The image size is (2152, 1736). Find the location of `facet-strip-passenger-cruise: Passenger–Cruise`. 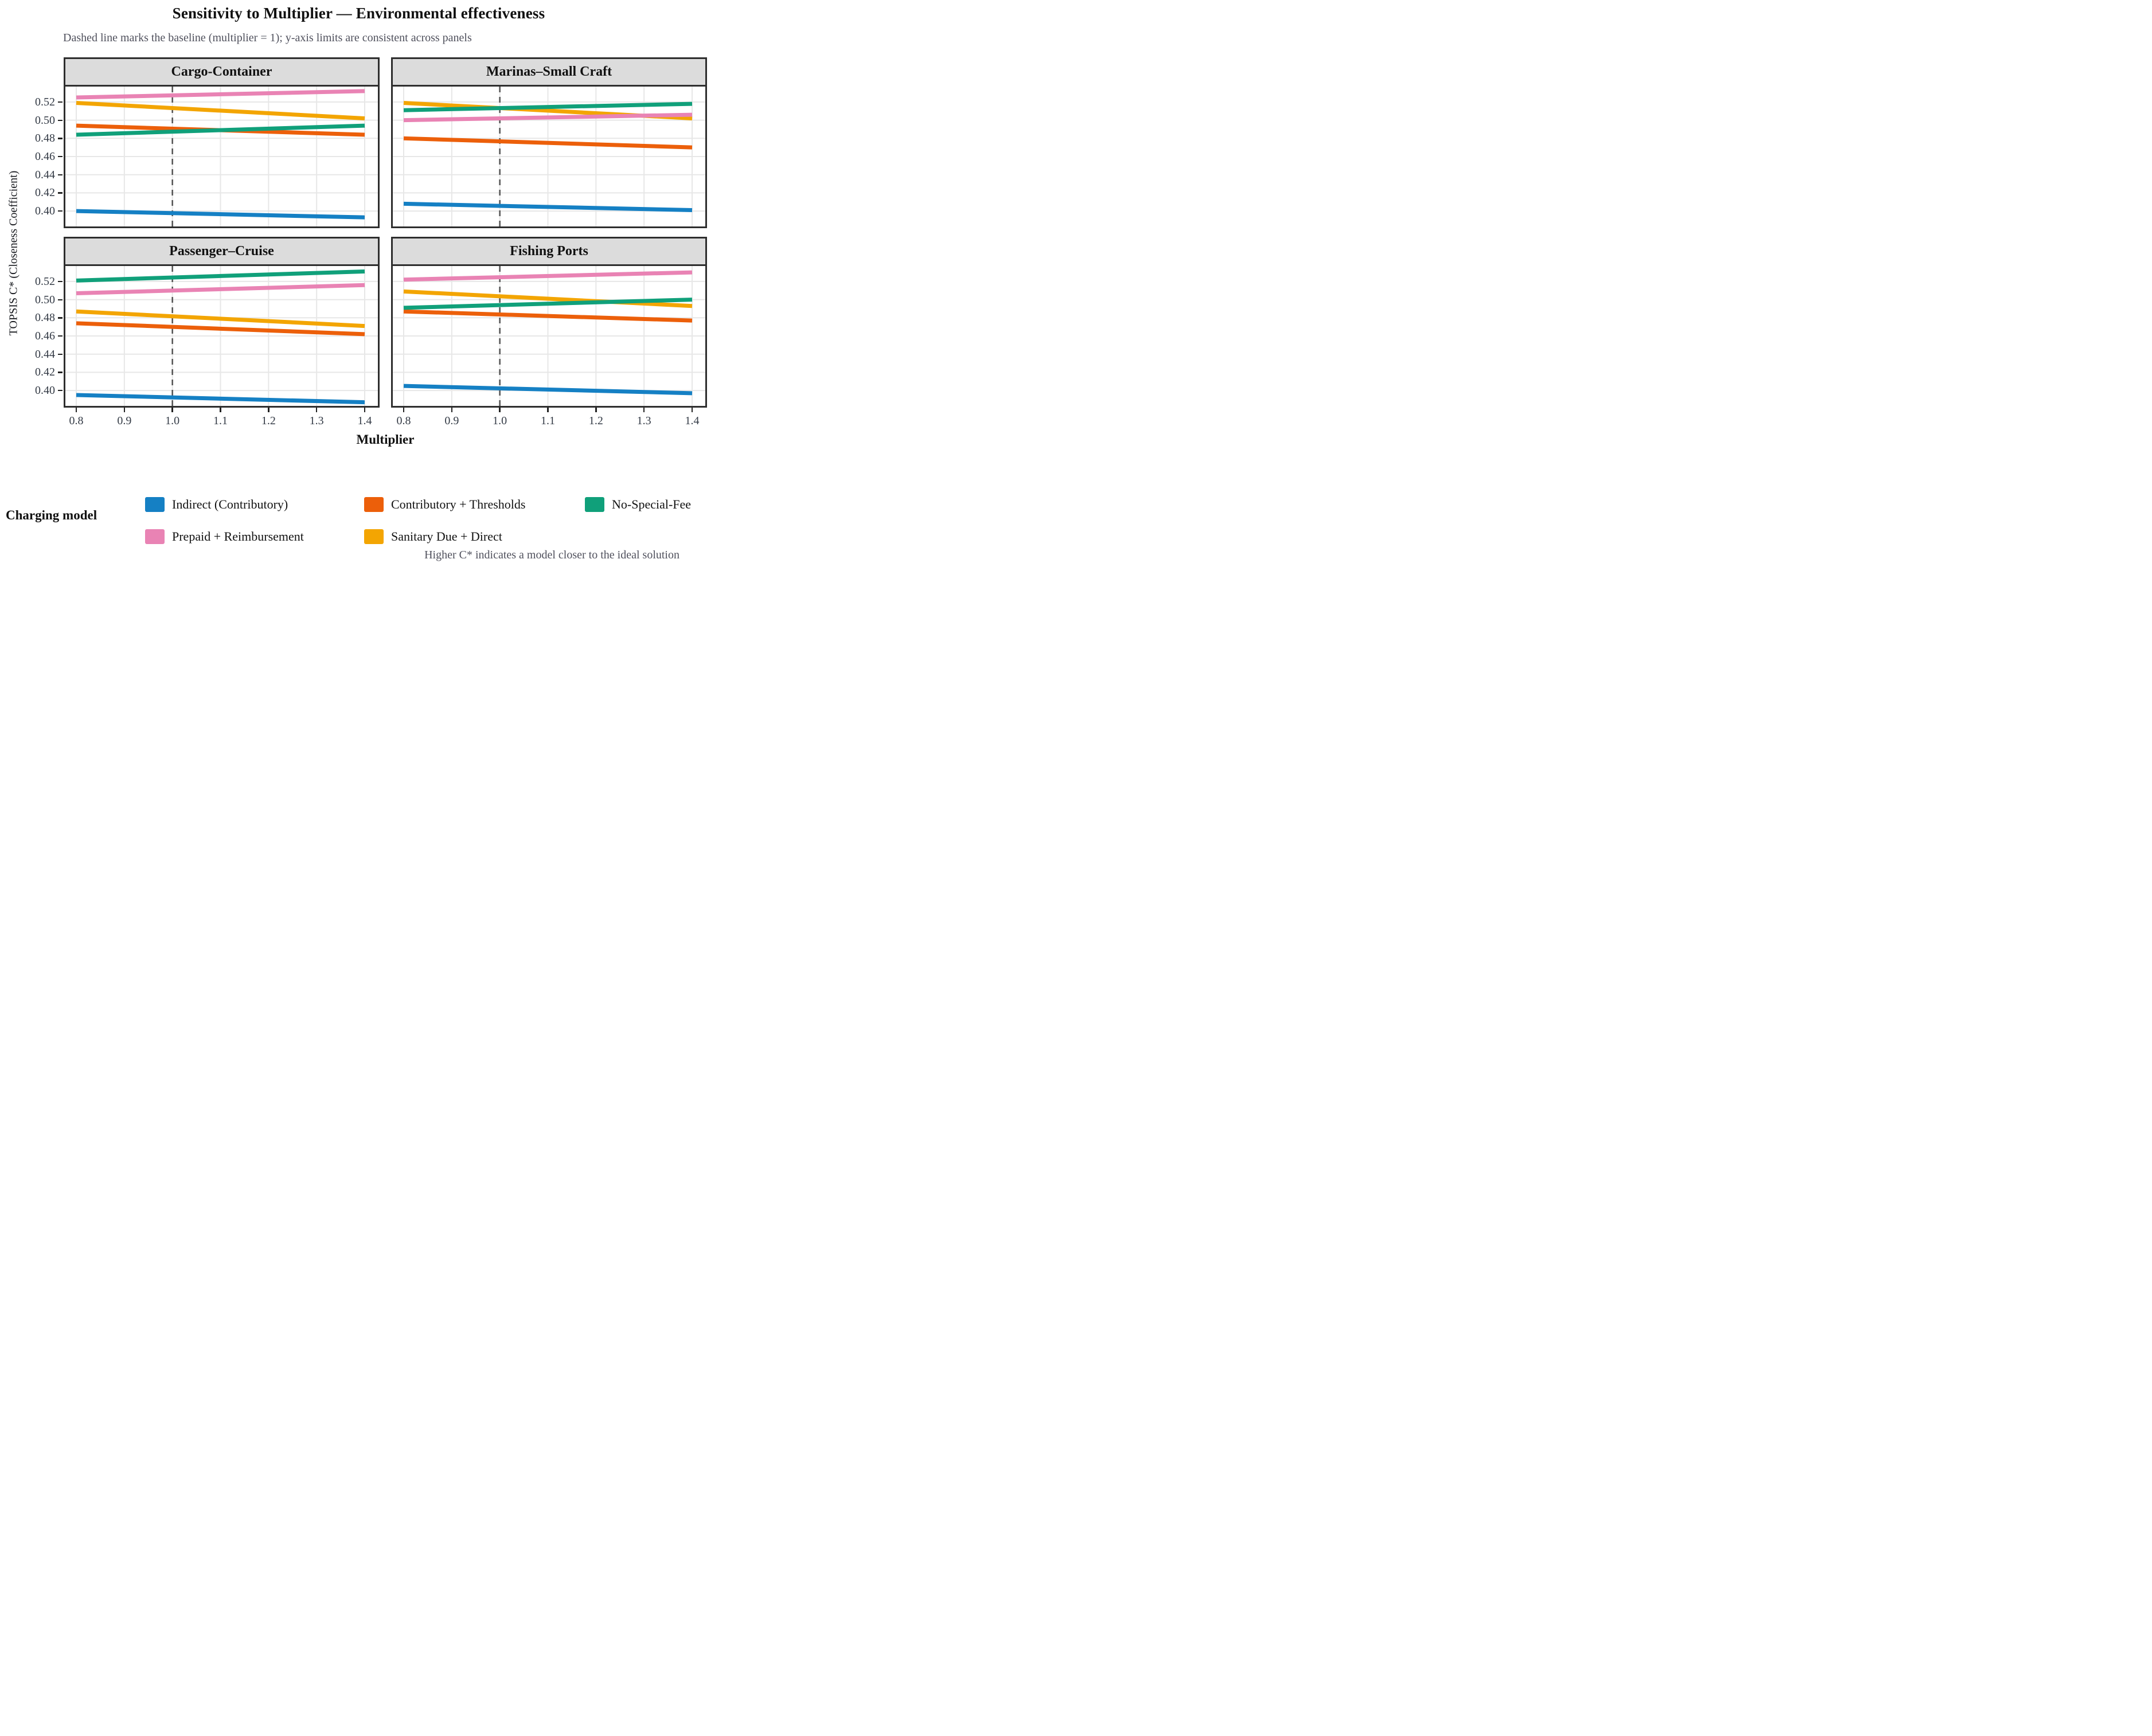

facet-strip-passenger-cruise: Passenger–Cruise is located at coordinates (222, 250).